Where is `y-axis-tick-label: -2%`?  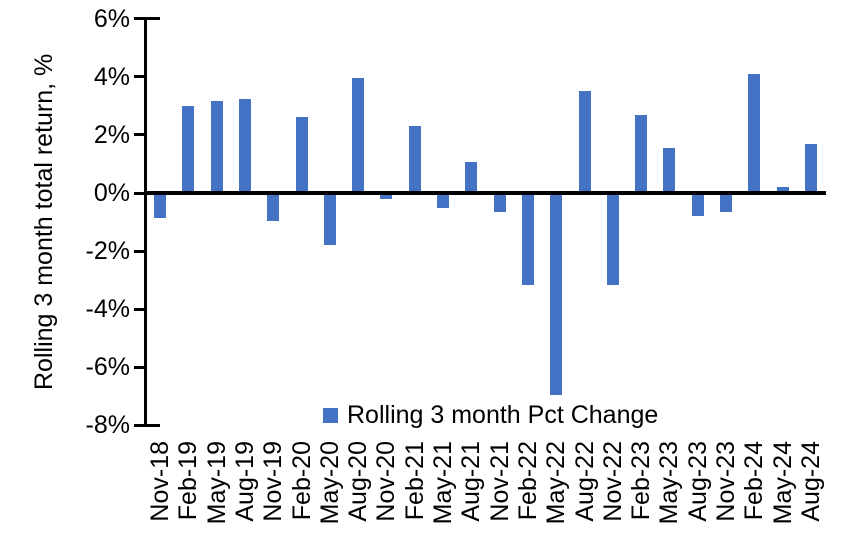 y-axis-tick-label: -2% is located at coordinates (107, 251).